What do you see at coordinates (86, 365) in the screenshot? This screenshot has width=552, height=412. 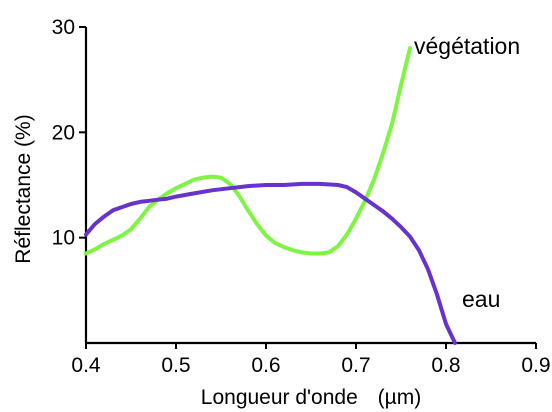 I see `x-tick-label: 0.4` at bounding box center [86, 365].